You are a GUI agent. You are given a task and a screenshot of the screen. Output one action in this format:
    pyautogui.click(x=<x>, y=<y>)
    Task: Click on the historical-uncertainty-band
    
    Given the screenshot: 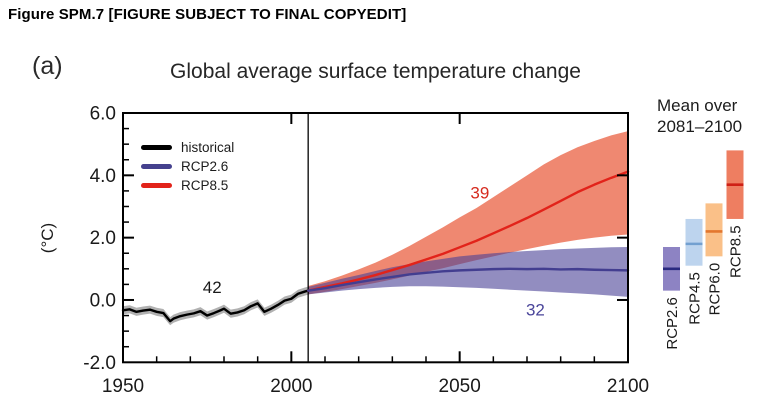 What is the action you would take?
    pyautogui.click(x=216, y=306)
    